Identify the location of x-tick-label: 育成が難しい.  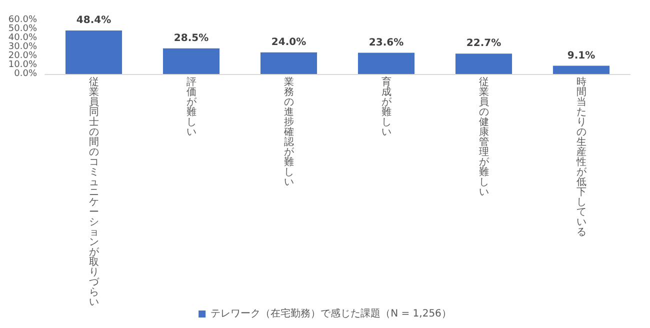
(386, 107).